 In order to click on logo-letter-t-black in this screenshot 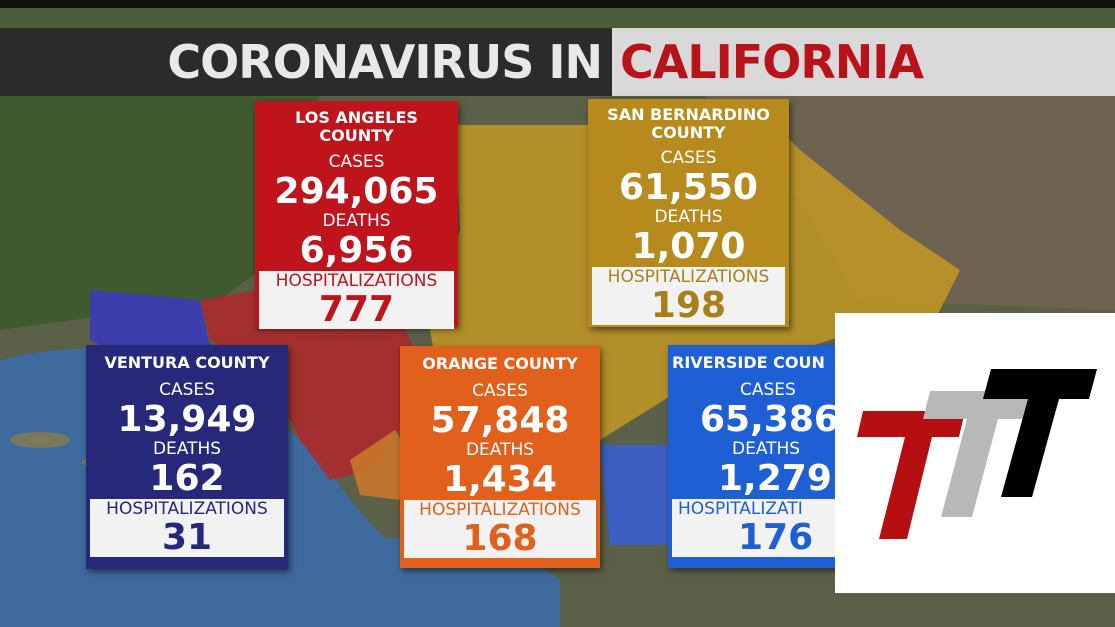, I will do `click(1040, 433)`.